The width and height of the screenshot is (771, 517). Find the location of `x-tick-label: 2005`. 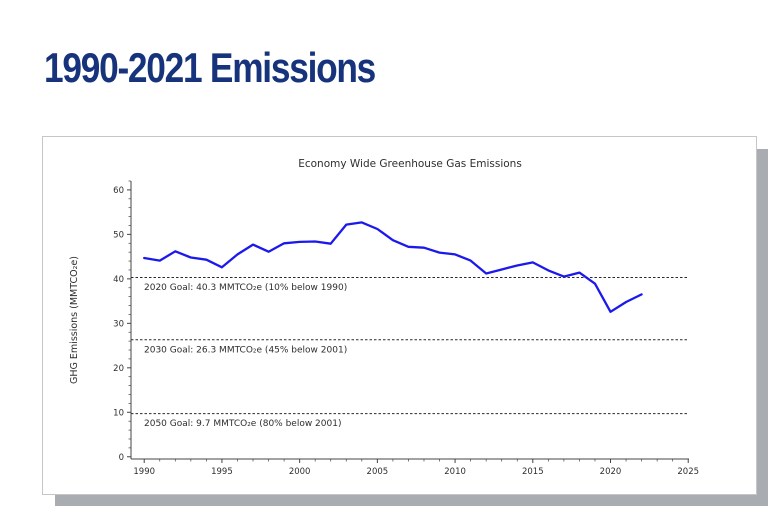

x-tick-label: 2005 is located at coordinates (378, 472).